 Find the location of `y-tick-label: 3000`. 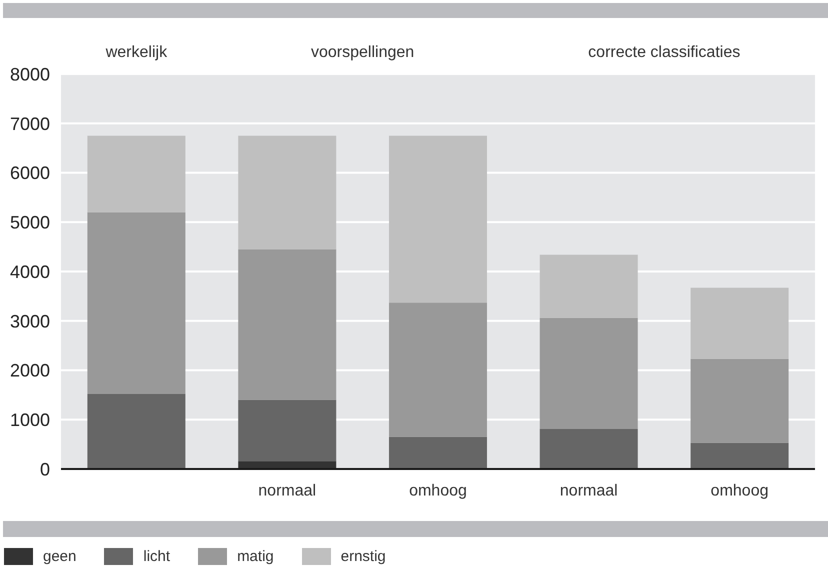

y-tick-label: 3000 is located at coordinates (30, 321).